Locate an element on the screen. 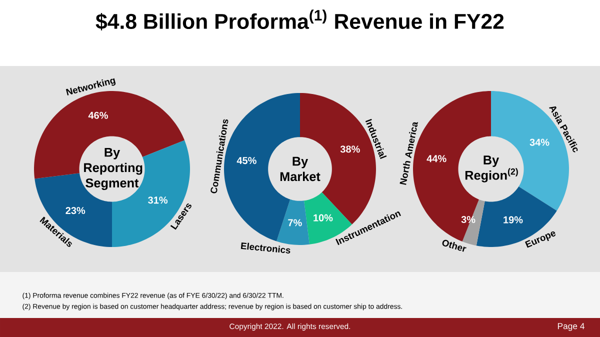 The width and height of the screenshot is (600, 337). data-label: 23% is located at coordinates (76, 210).